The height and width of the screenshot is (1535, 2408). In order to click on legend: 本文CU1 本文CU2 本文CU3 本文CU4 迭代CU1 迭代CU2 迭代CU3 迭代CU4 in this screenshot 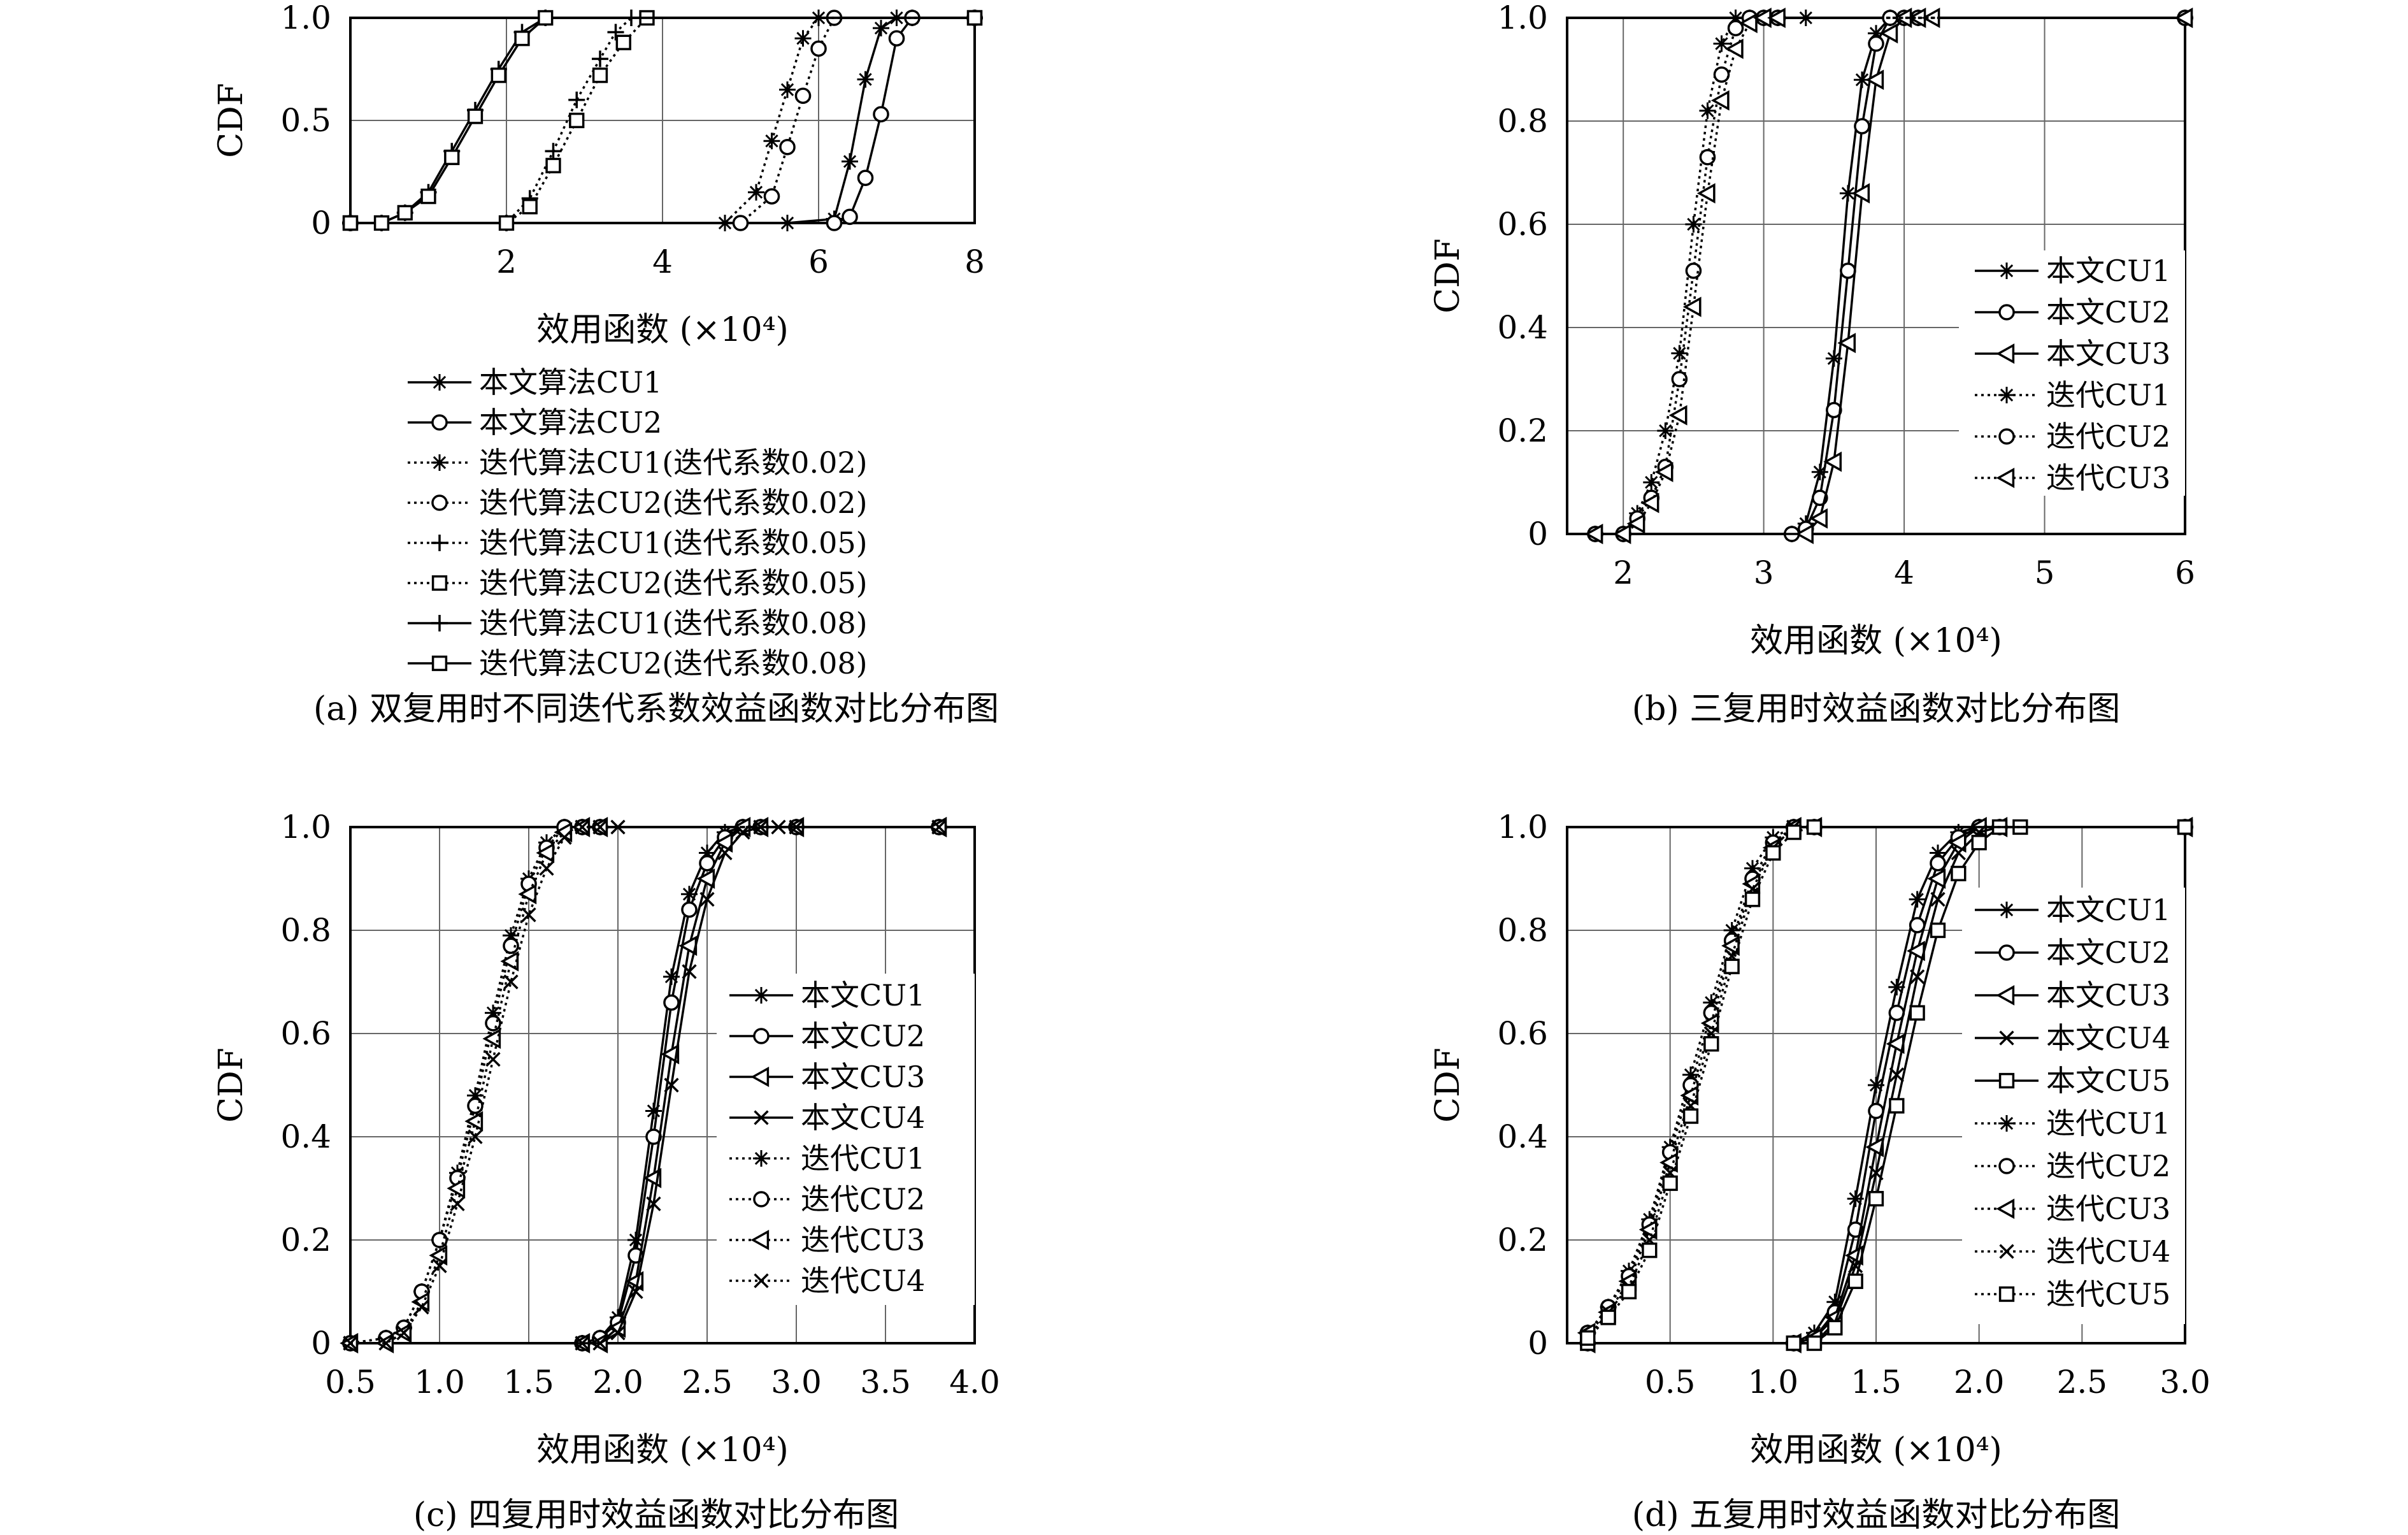, I will do `click(846, 1139)`.